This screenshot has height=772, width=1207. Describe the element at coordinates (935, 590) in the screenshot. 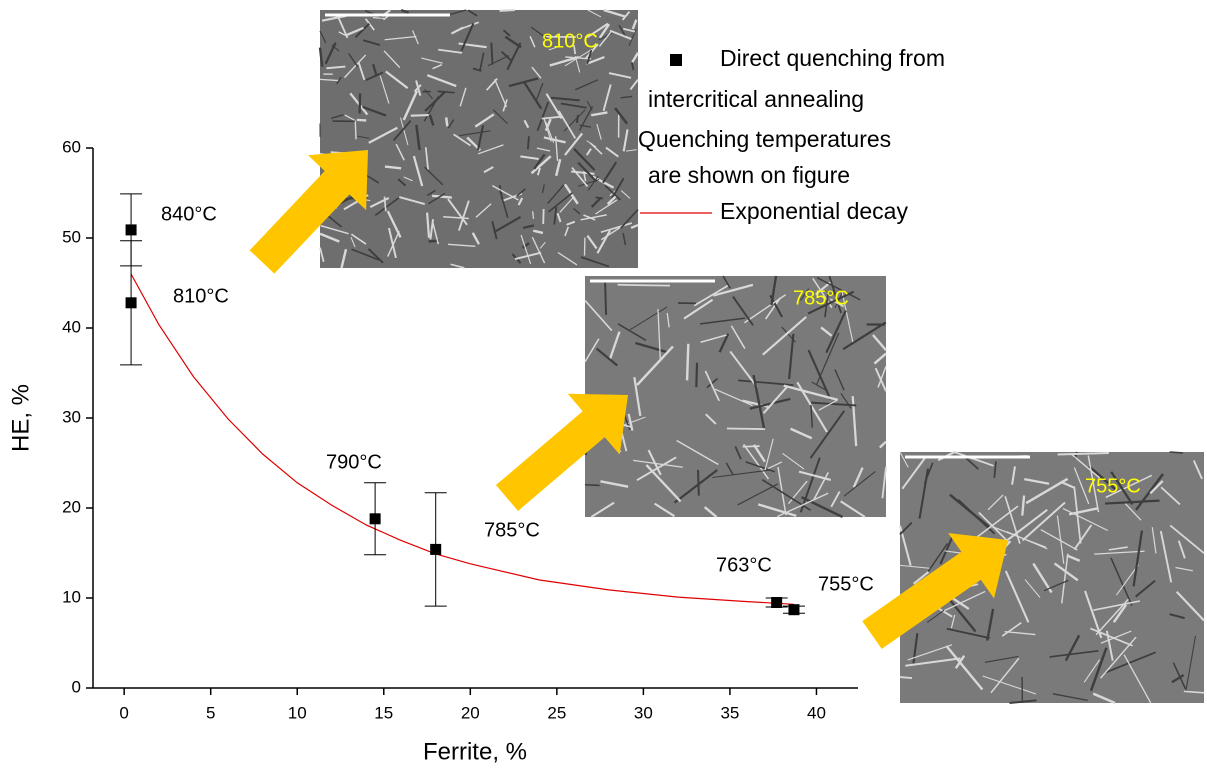

I see `arrow` at that location.